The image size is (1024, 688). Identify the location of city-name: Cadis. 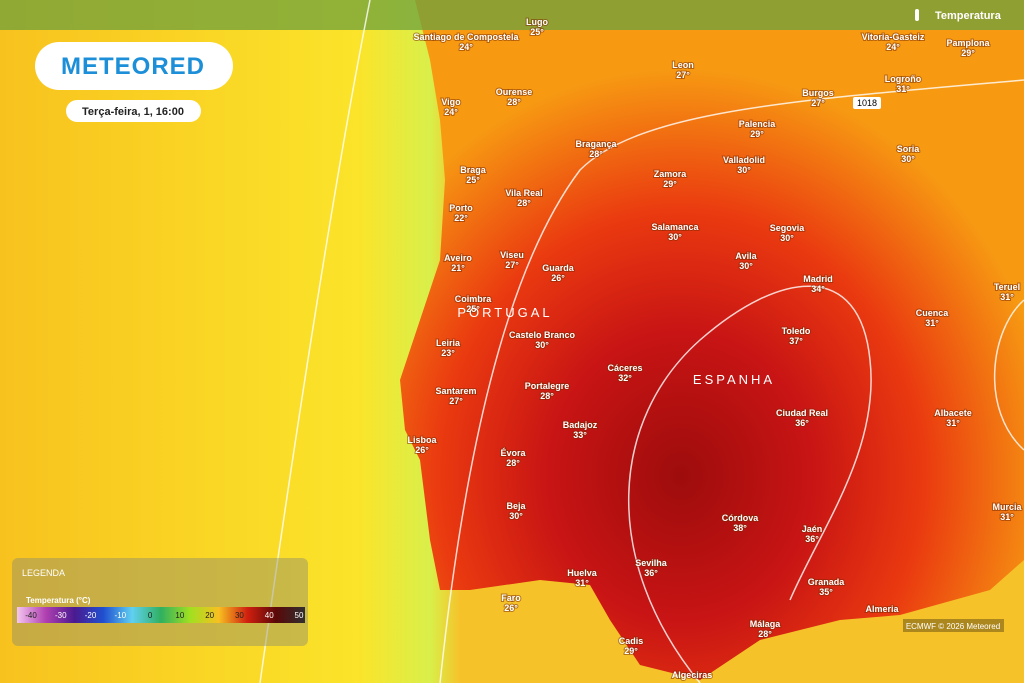
(631, 641).